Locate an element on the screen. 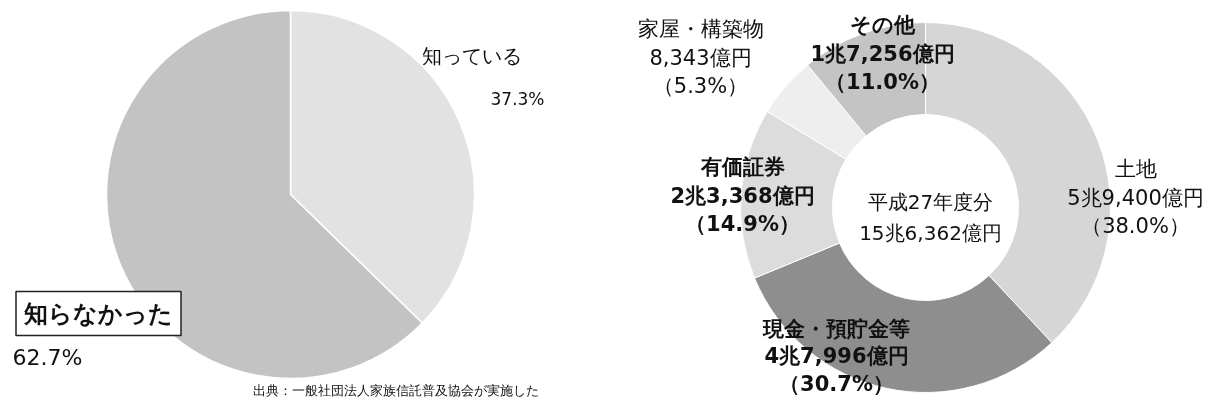  text: 平成27年度分 is located at coordinates (930, 201).